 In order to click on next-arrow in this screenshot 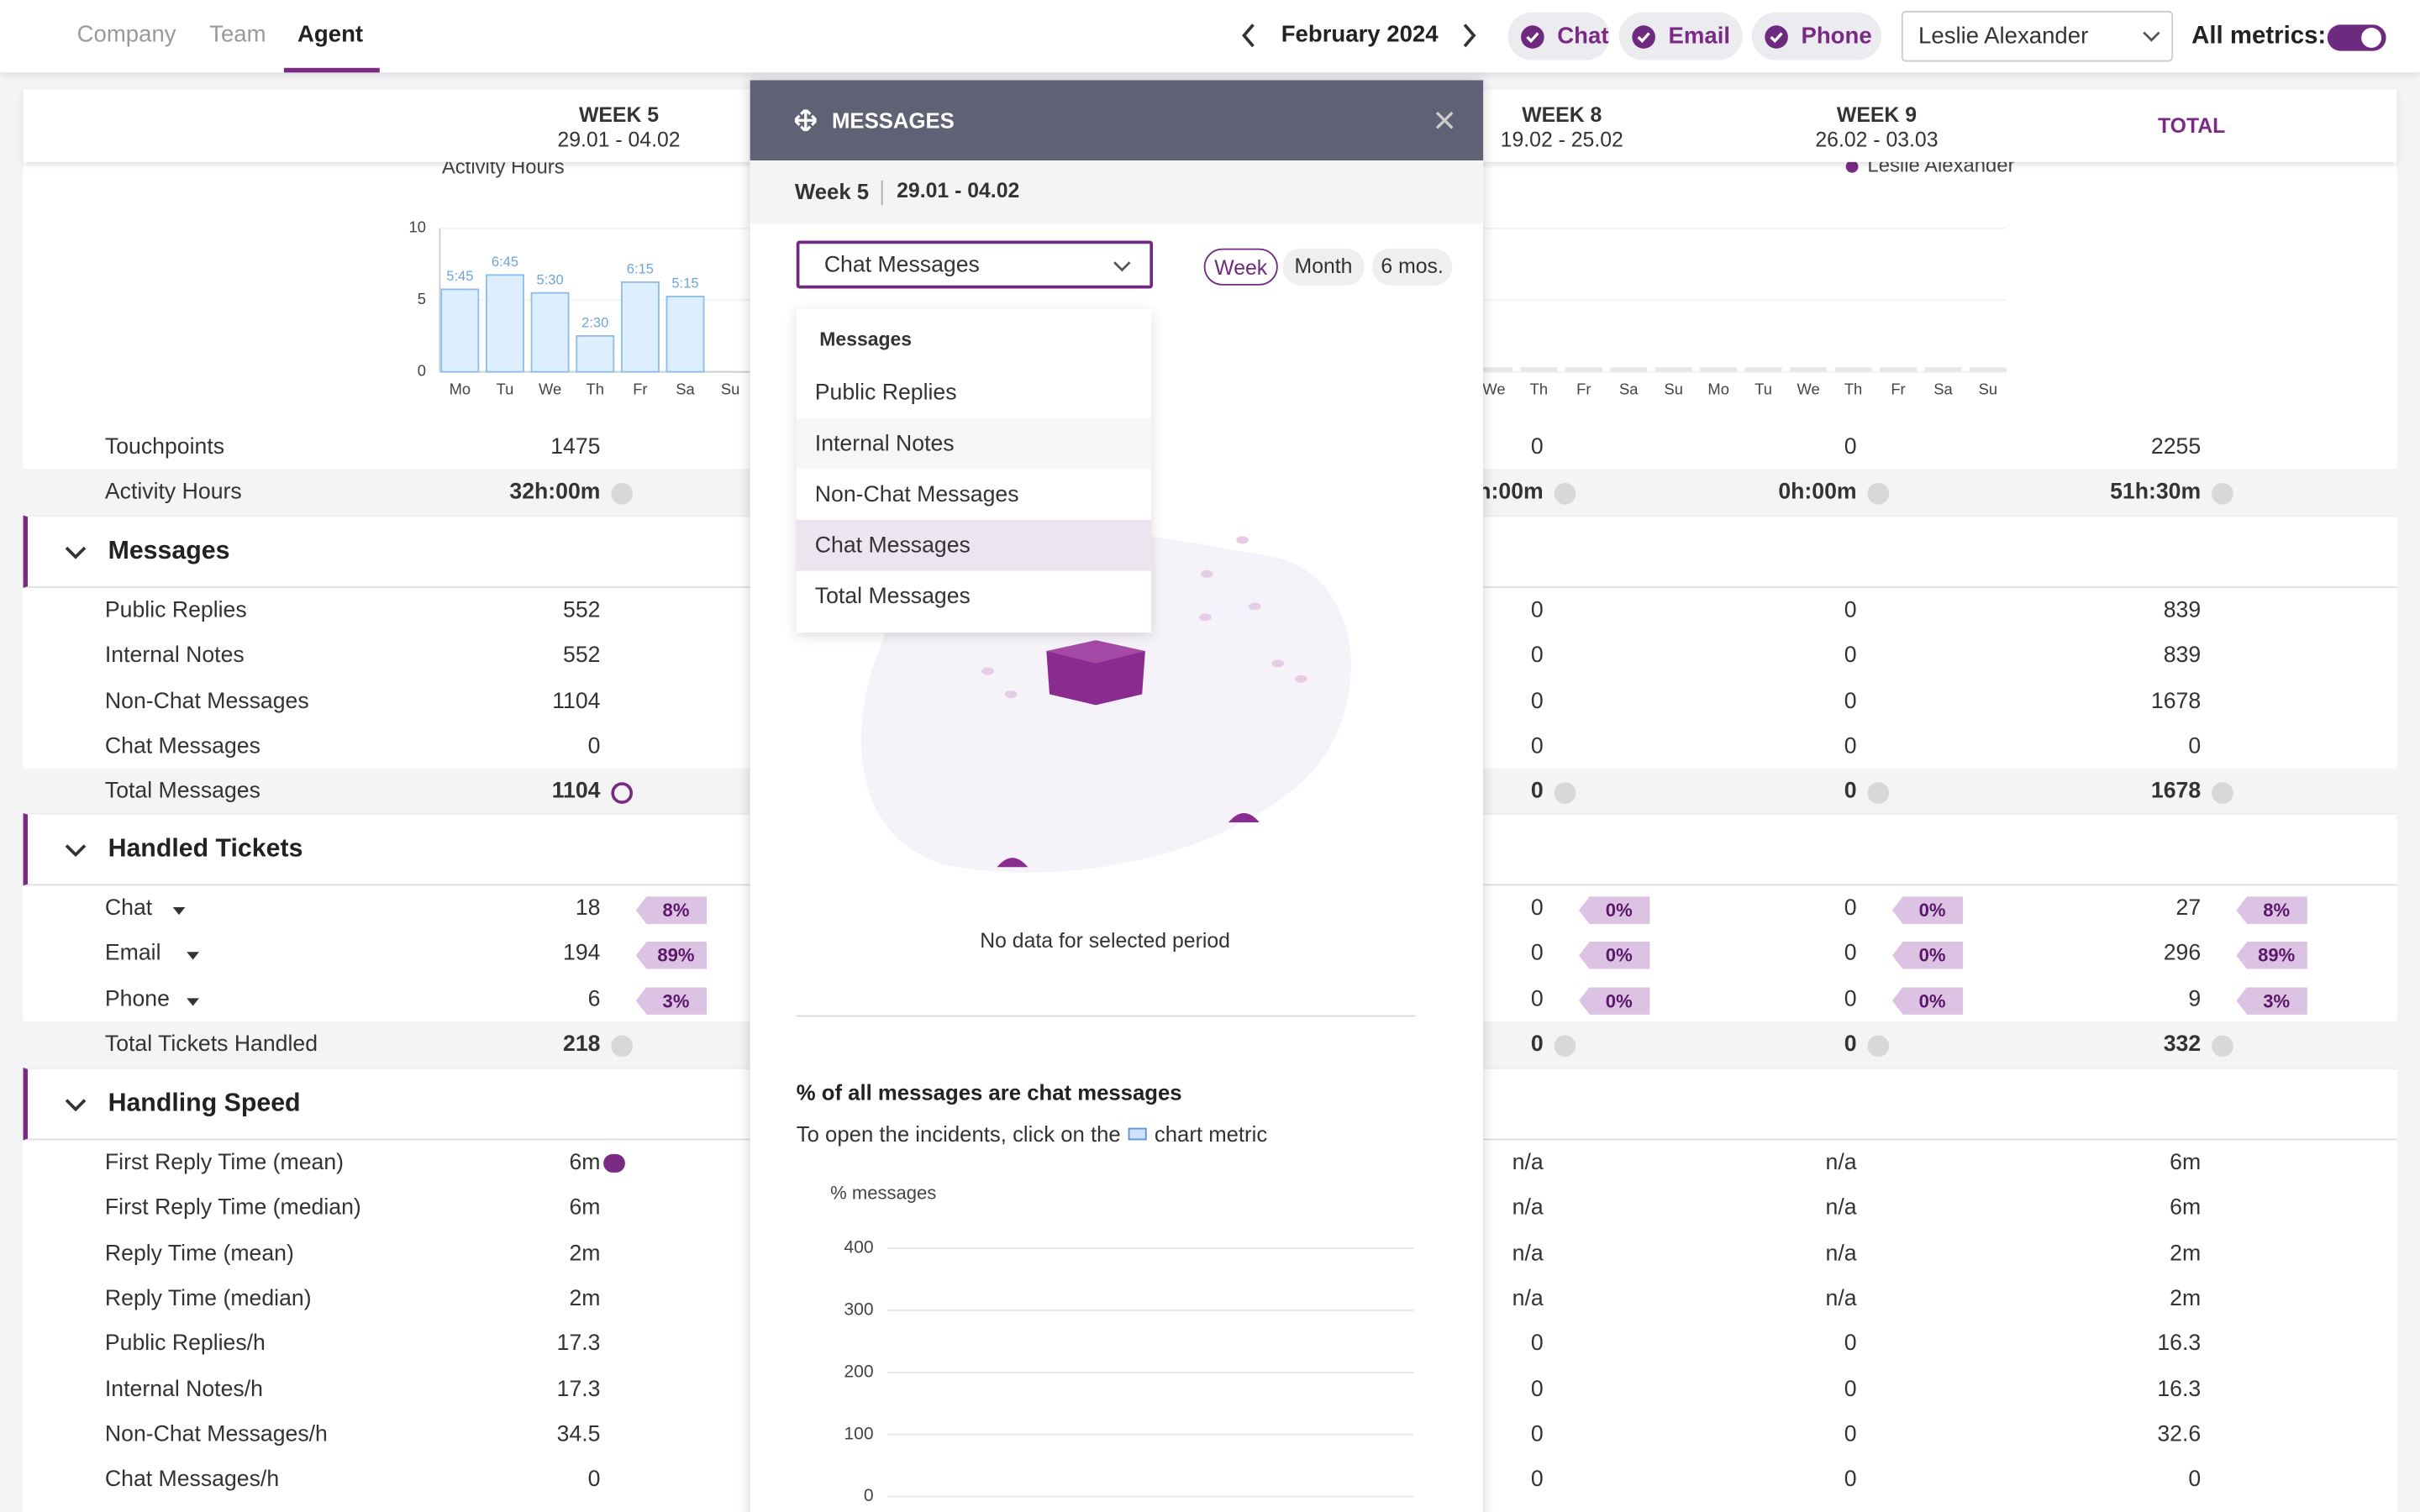, I will do `click(1469, 36)`.